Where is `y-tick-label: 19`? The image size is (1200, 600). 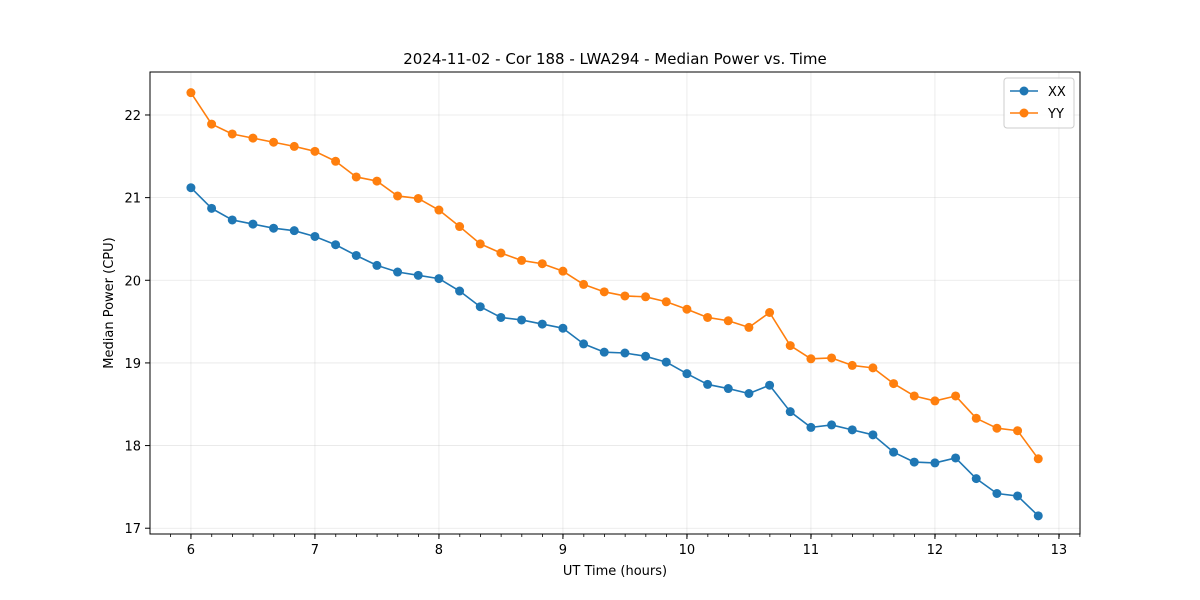
y-tick-label: 19 is located at coordinates (132, 364).